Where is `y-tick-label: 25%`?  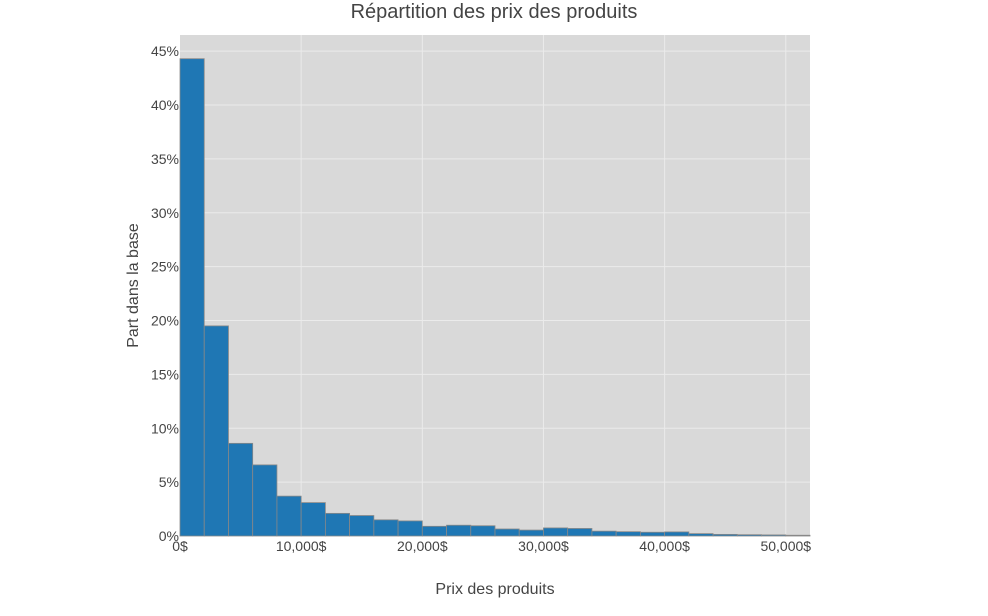
y-tick-label: 25% is located at coordinates (165, 267).